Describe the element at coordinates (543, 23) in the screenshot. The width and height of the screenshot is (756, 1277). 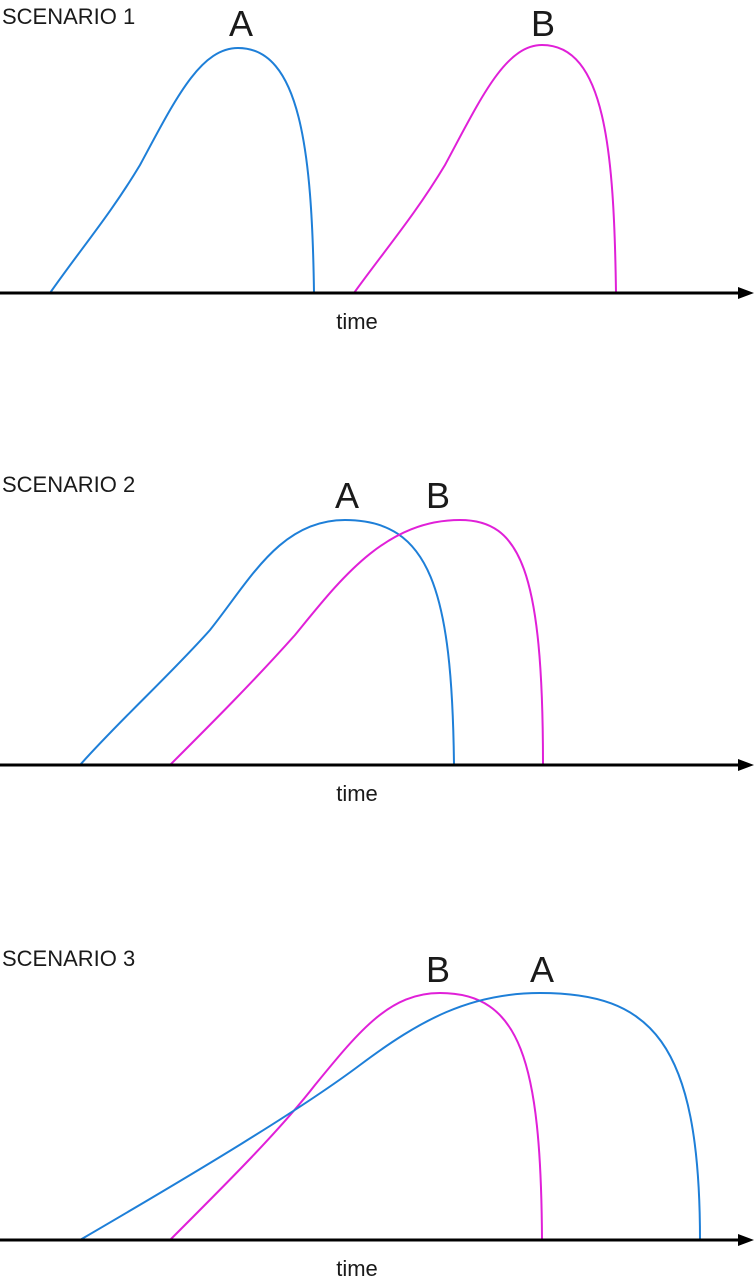
I see `scenario-1-label-b: B` at that location.